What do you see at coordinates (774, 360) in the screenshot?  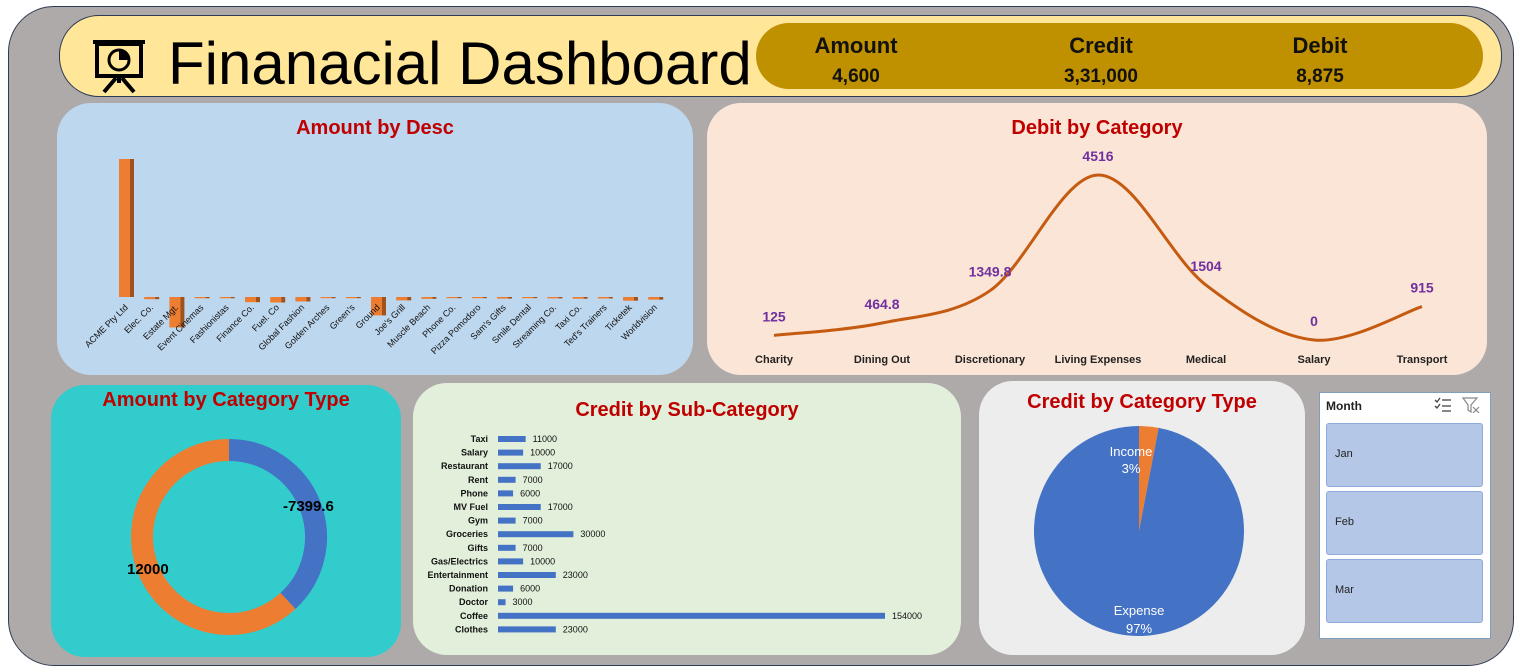 I see `tick-label: Charity` at bounding box center [774, 360].